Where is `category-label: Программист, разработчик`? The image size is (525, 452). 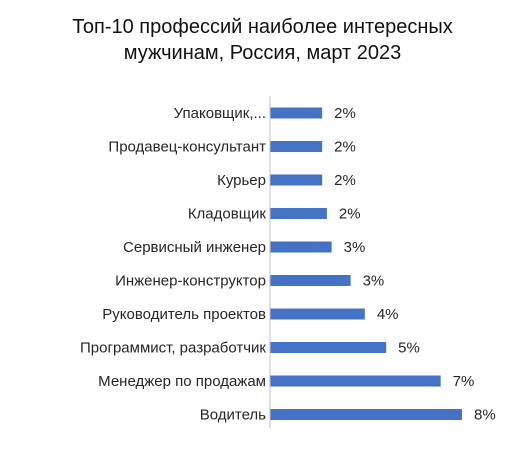 category-label: Программист, разработчик is located at coordinates (173, 348).